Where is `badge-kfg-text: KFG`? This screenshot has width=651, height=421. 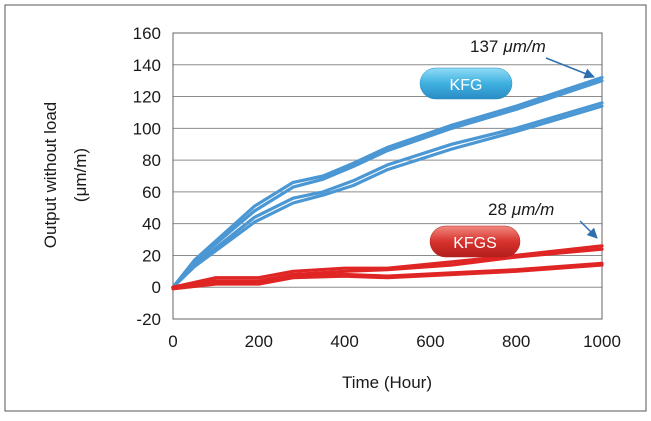
badge-kfg-text: KFG is located at coordinates (466, 85).